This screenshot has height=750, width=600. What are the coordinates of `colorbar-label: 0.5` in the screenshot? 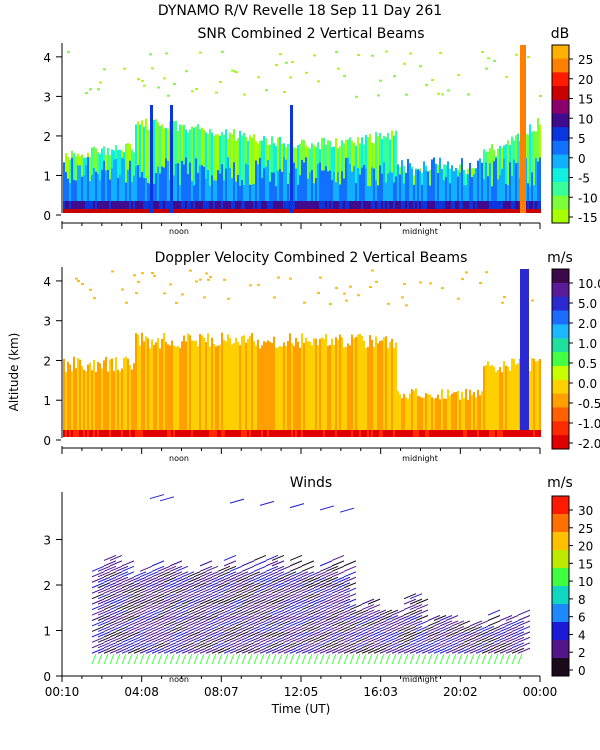 It's located at (587, 364).